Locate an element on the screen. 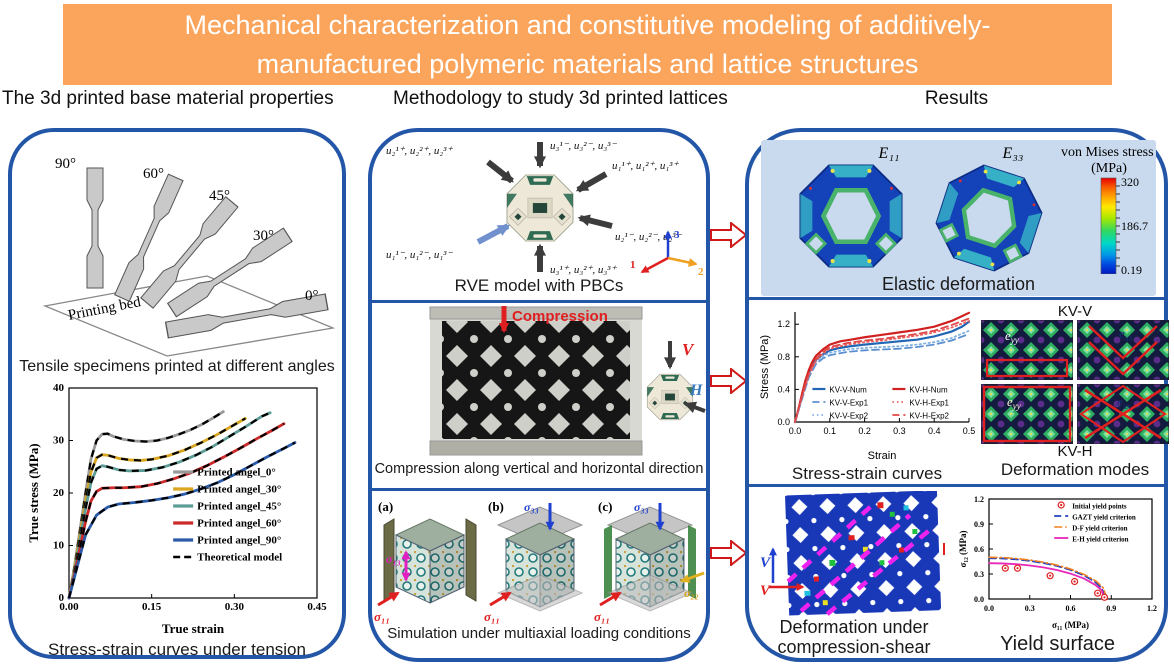  compression-shear-block: V V Deformation under compression-shear is located at coordinates (854, 574).